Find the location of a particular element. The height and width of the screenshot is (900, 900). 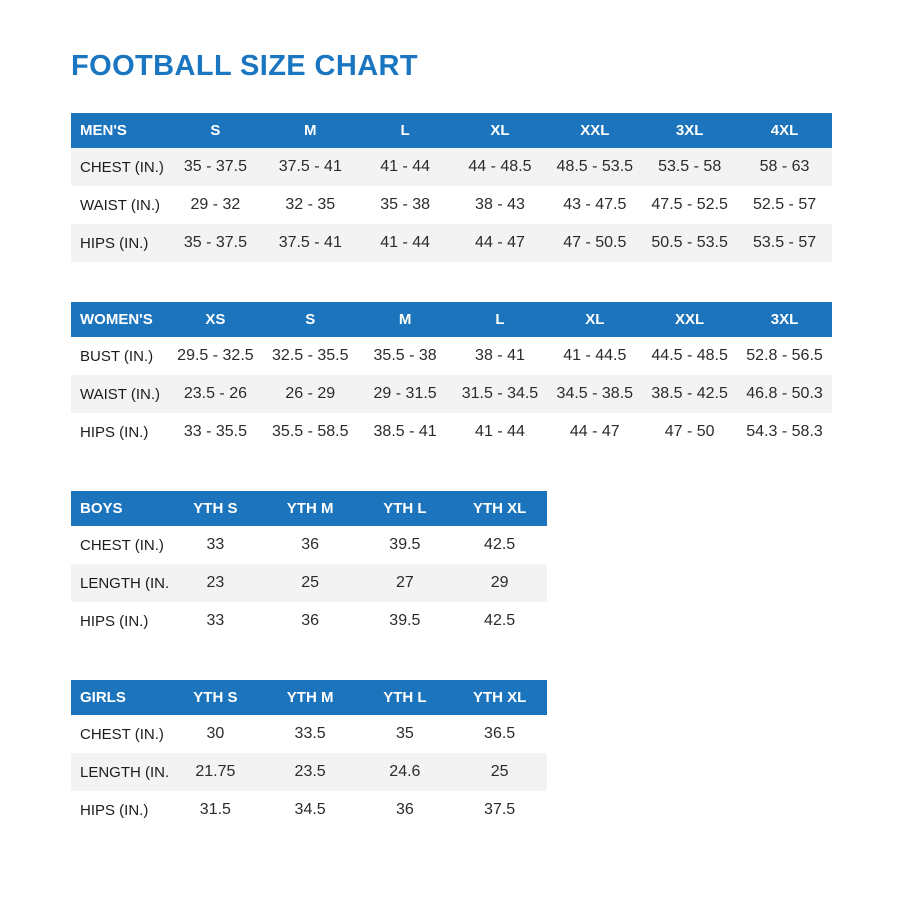

measurement-value: 31.5 is located at coordinates (215, 809).